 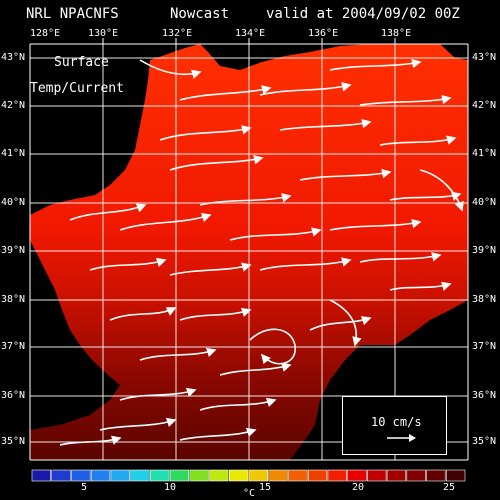 I want to click on temperature-colorbar, so click(x=248, y=475).